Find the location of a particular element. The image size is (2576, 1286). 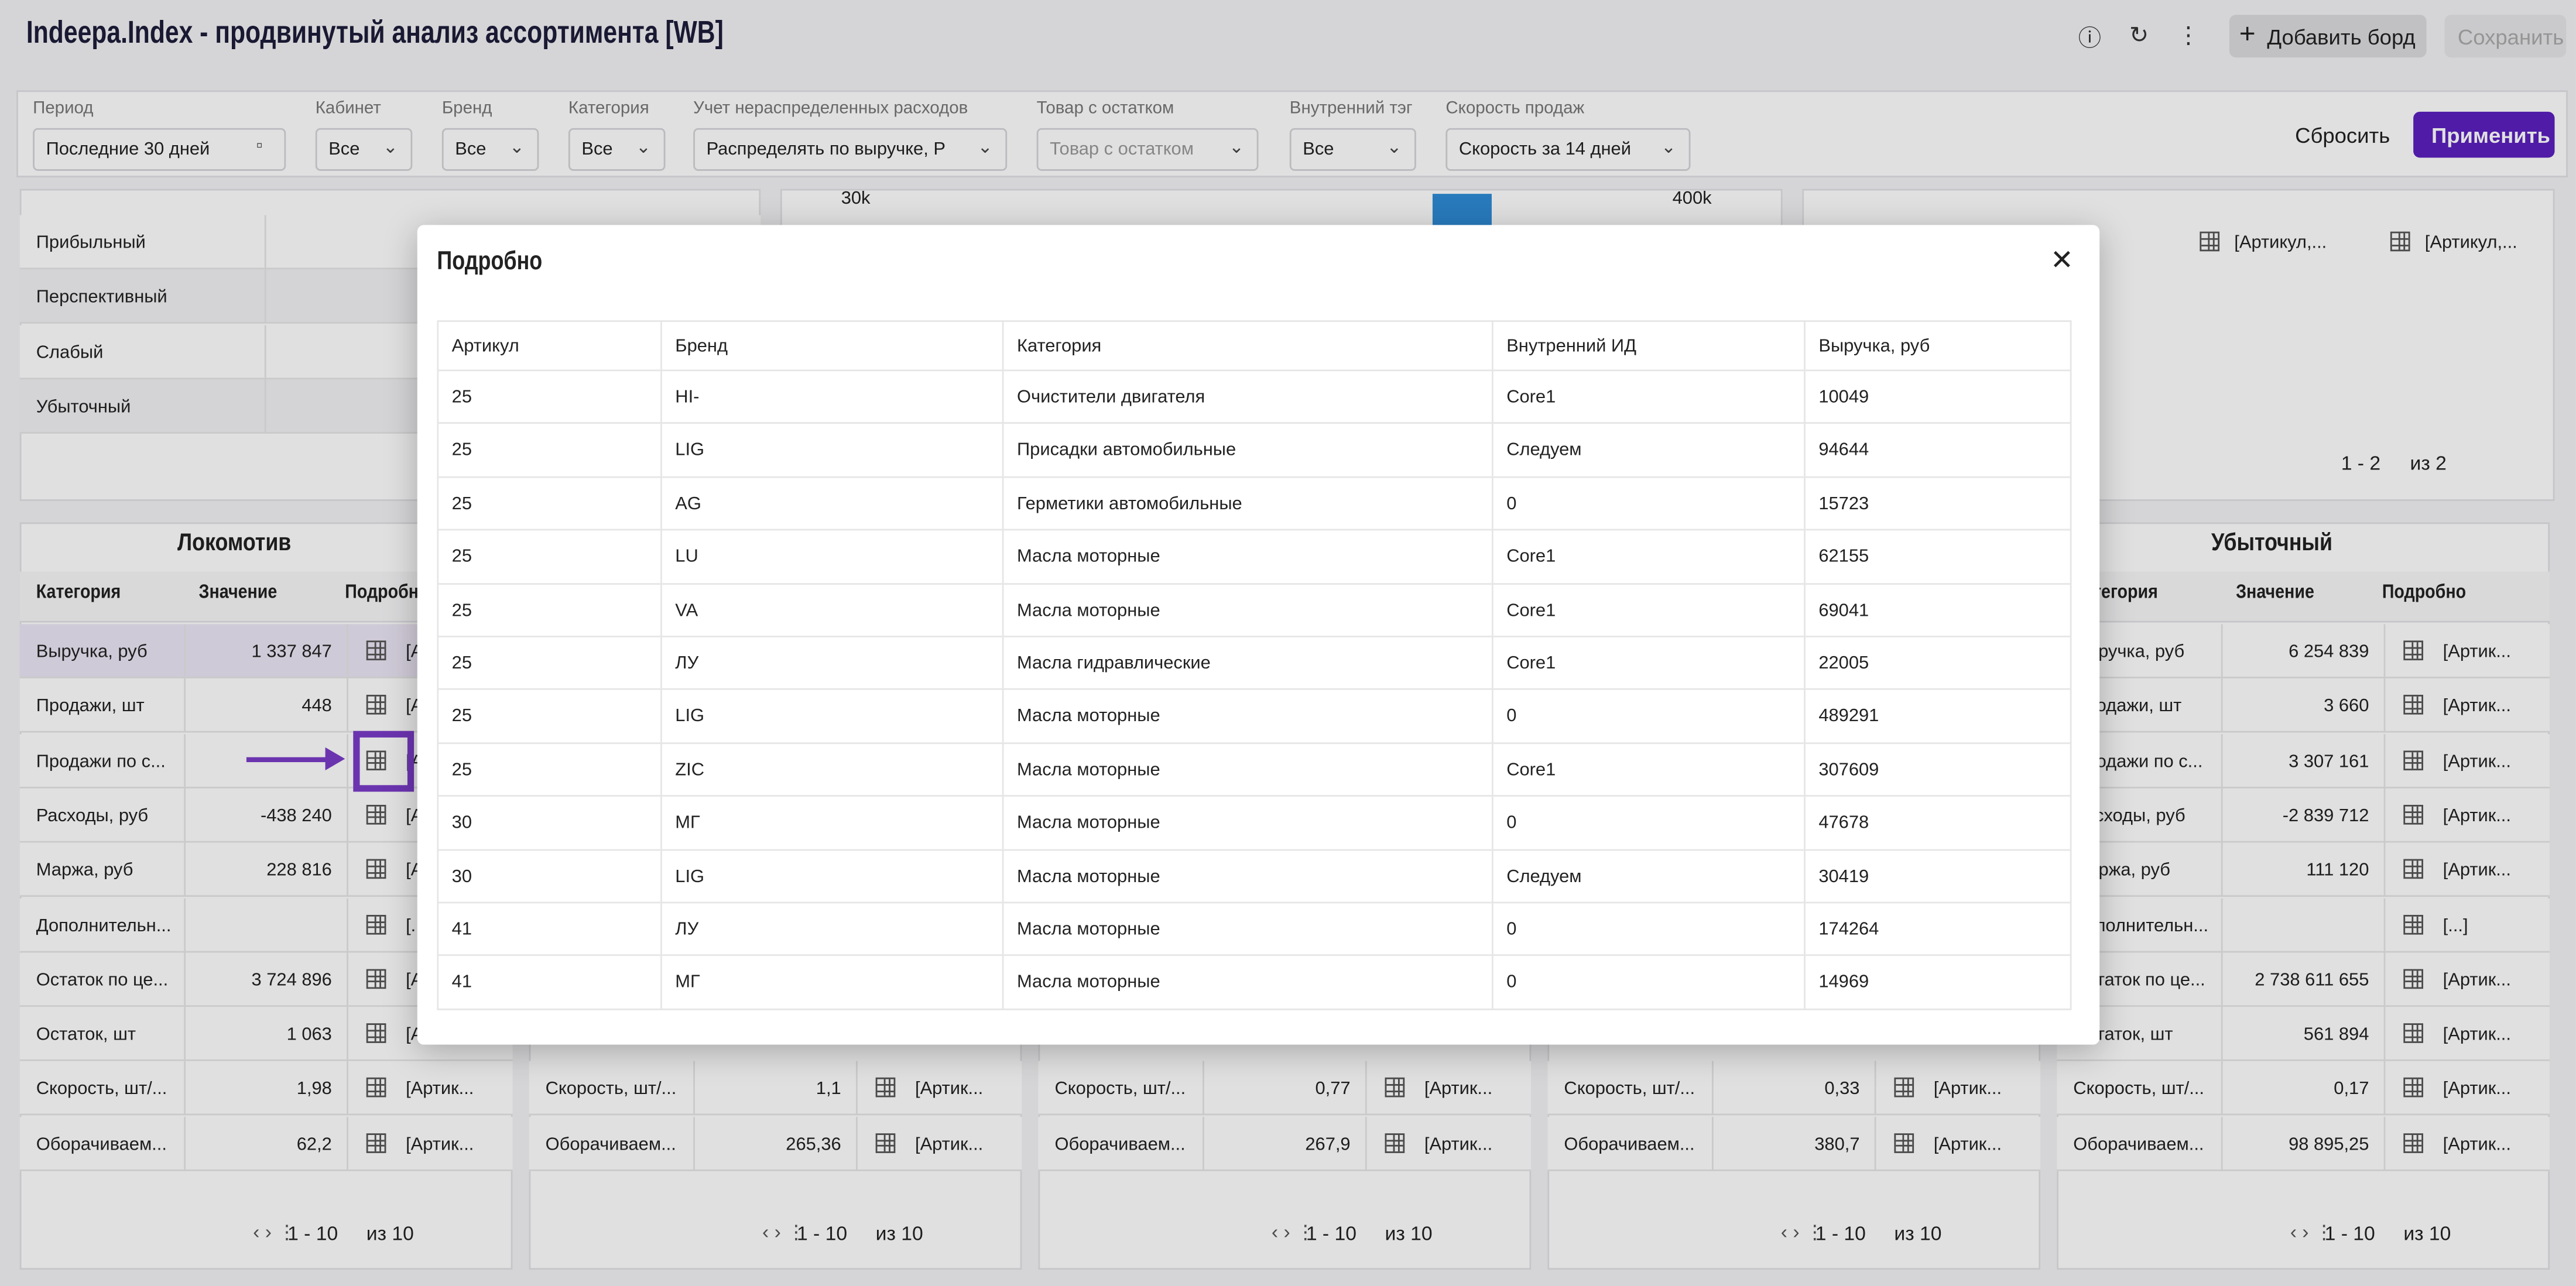

cell: Масла гидравлические is located at coordinates (1113, 663).